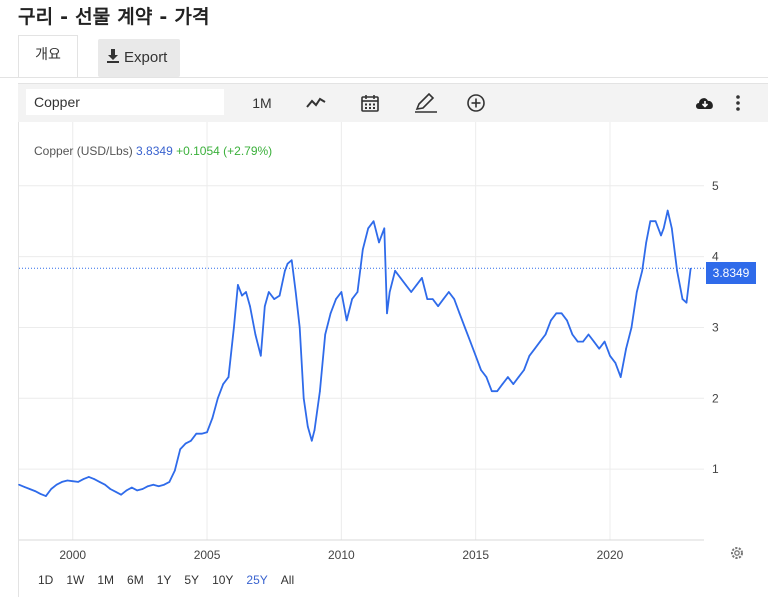 The image size is (768, 597). What do you see at coordinates (125, 102) in the screenshot?
I see `symbol-input` at bounding box center [125, 102].